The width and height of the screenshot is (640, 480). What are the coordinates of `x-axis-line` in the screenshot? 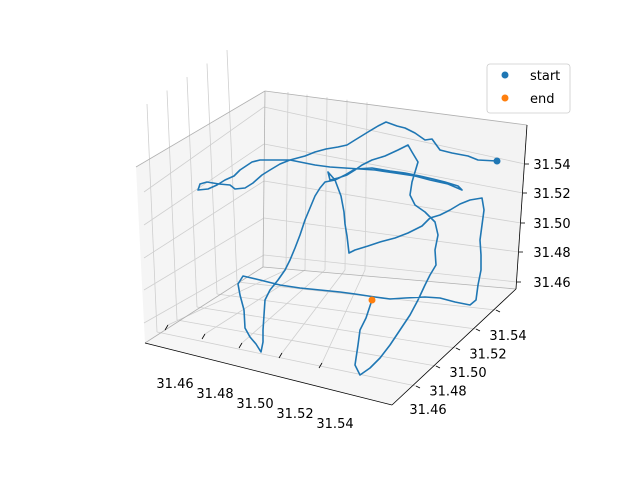 It's located at (268, 374).